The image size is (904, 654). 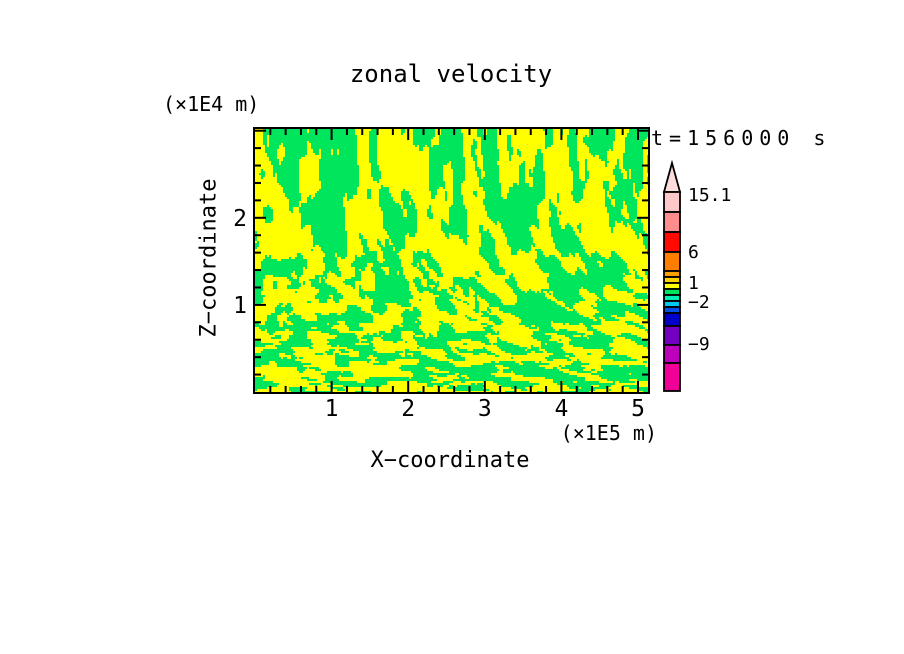 What do you see at coordinates (672, 176) in the screenshot?
I see `colorbar-arrow-tip` at bounding box center [672, 176].